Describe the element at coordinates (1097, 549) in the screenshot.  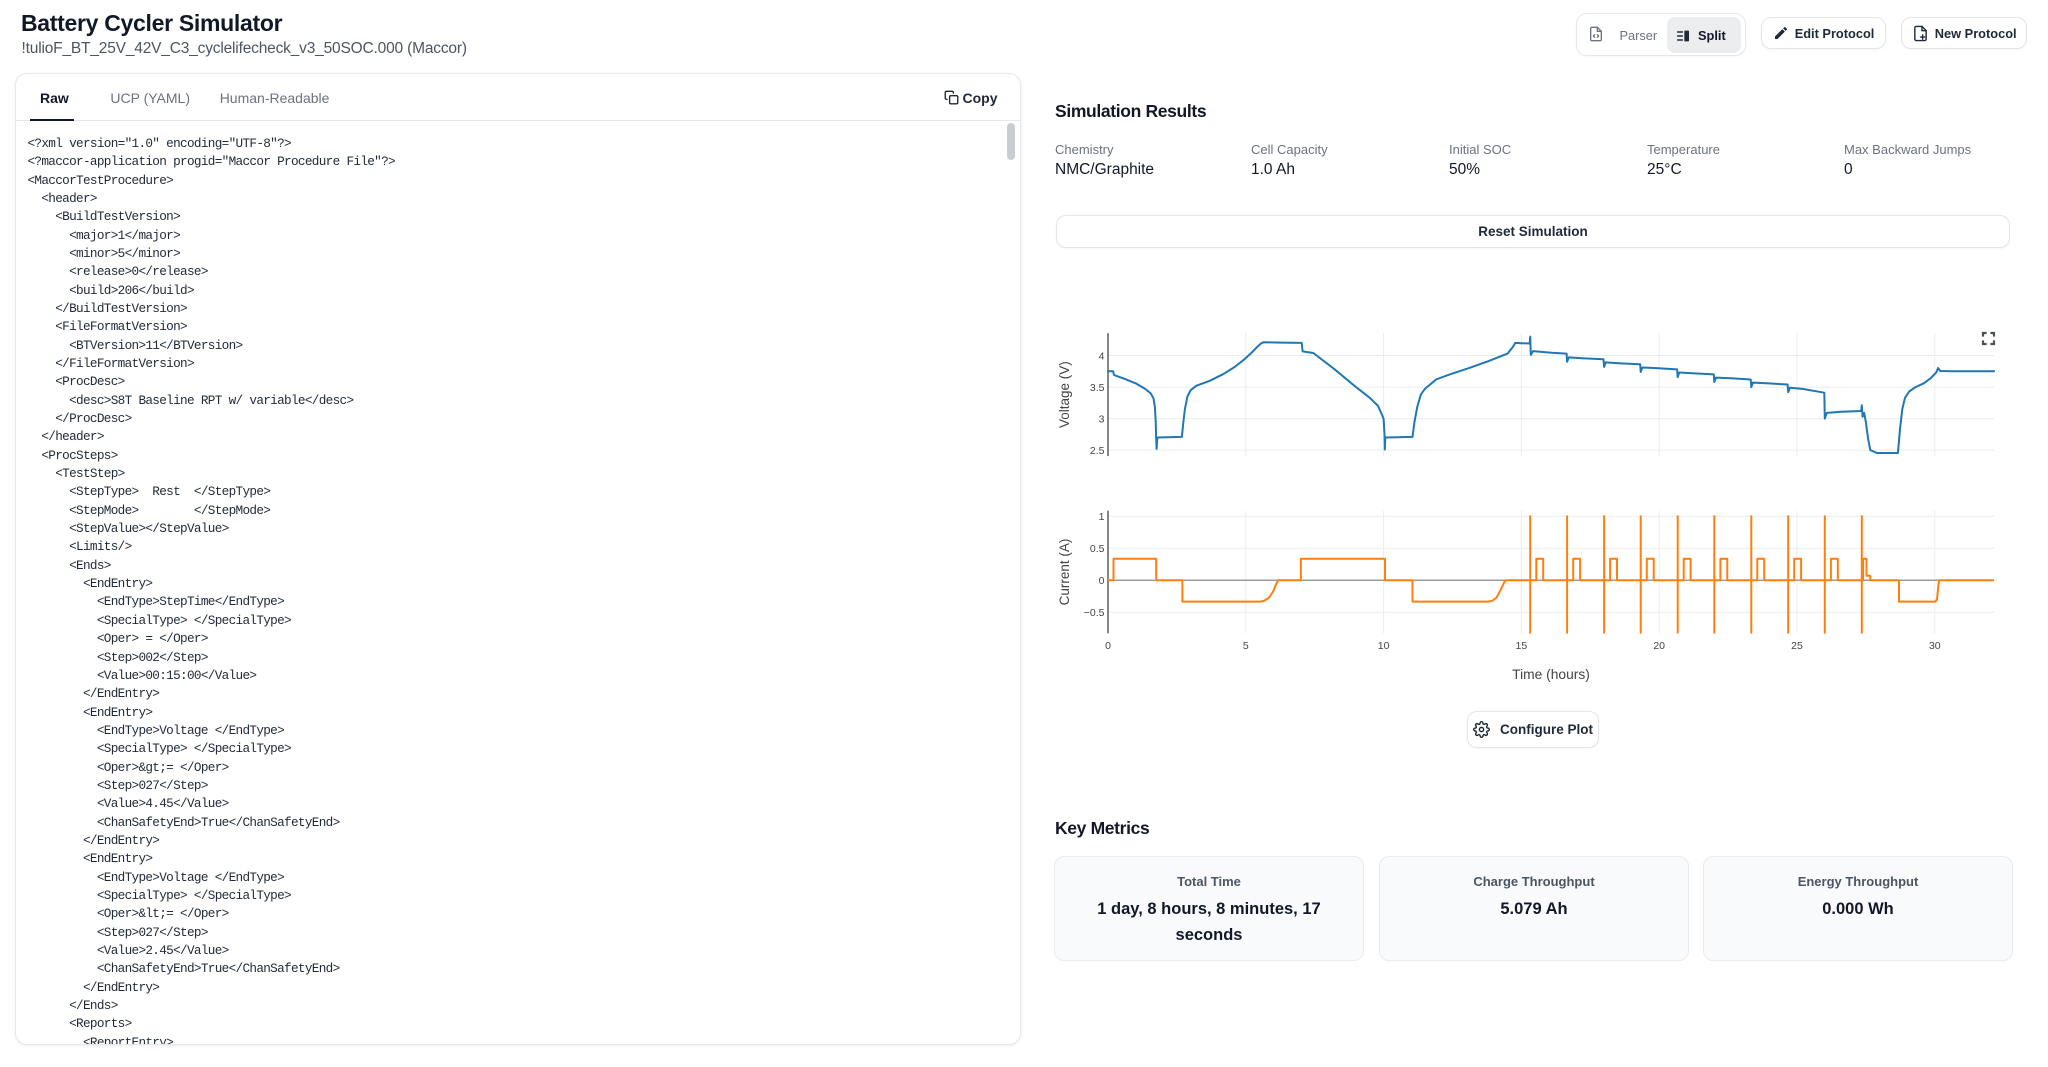
I see `svg-text: 0.5` at that location.